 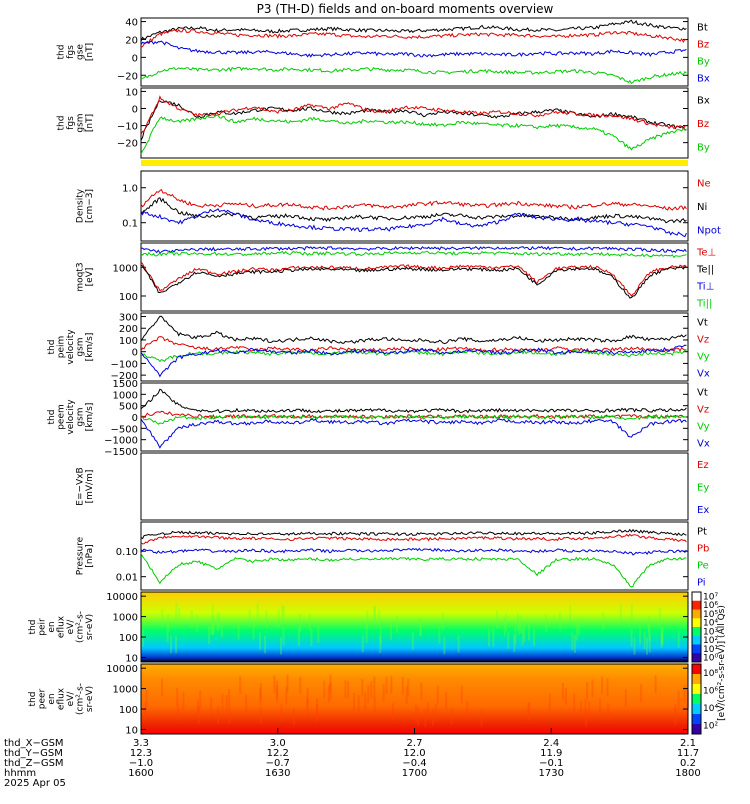 What do you see at coordinates (81, 205) in the screenshot?
I see `y-axis-label: Density` at bounding box center [81, 205].